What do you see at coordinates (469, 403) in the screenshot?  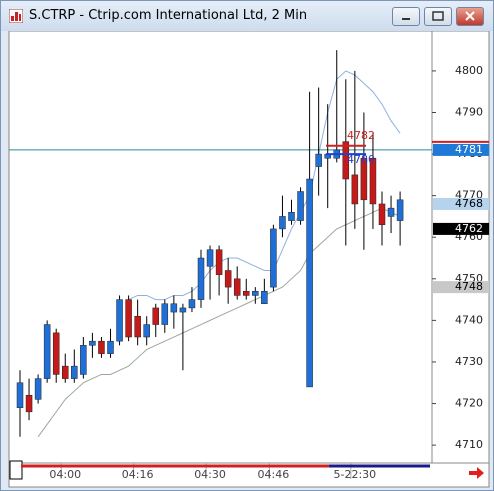 I see `y-tick-label: 4720` at bounding box center [469, 403].